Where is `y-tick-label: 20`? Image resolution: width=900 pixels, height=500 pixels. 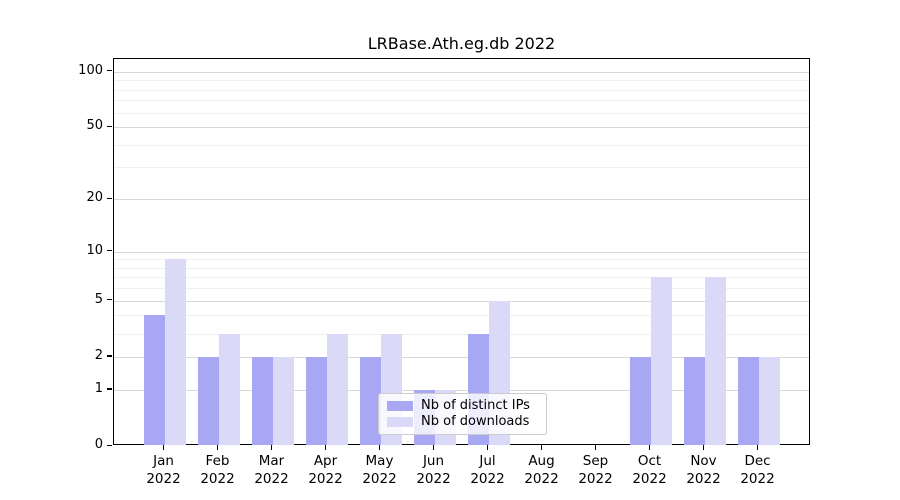
y-tick-label: 20 is located at coordinates (94, 198).